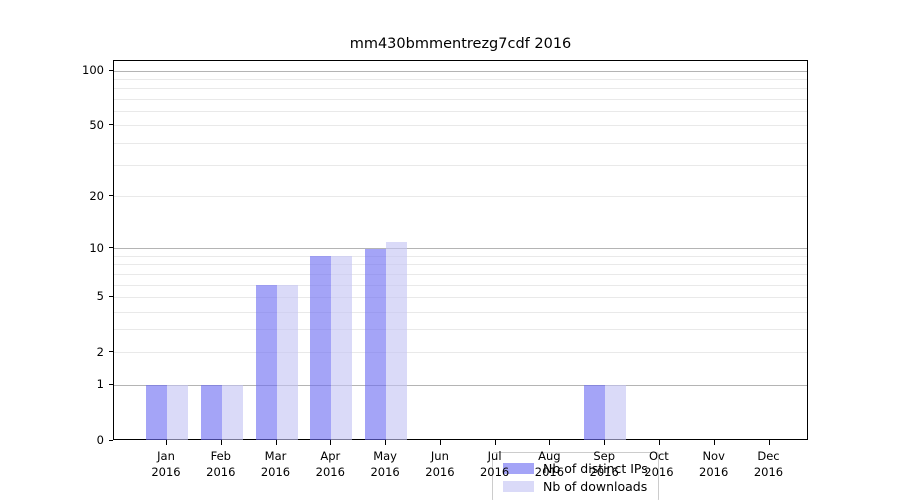  What do you see at coordinates (518, 486) in the screenshot?
I see `legend-swatch-downloads` at bounding box center [518, 486].